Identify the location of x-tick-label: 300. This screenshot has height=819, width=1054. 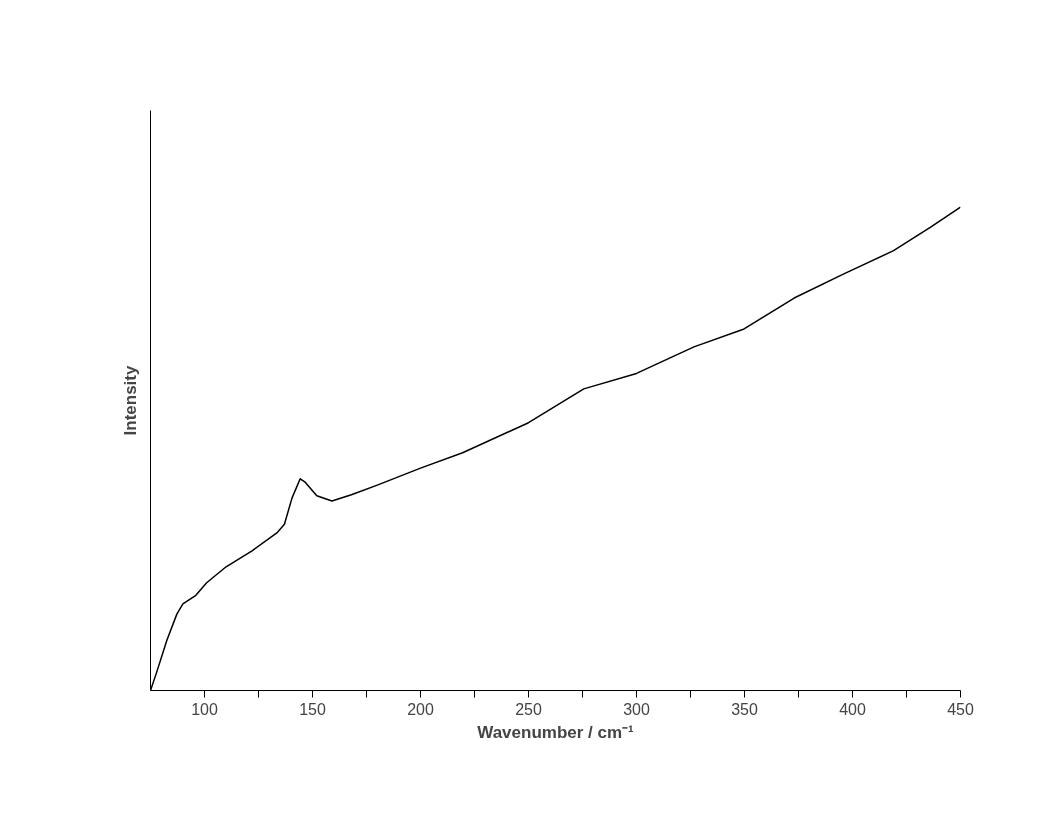
(636, 709).